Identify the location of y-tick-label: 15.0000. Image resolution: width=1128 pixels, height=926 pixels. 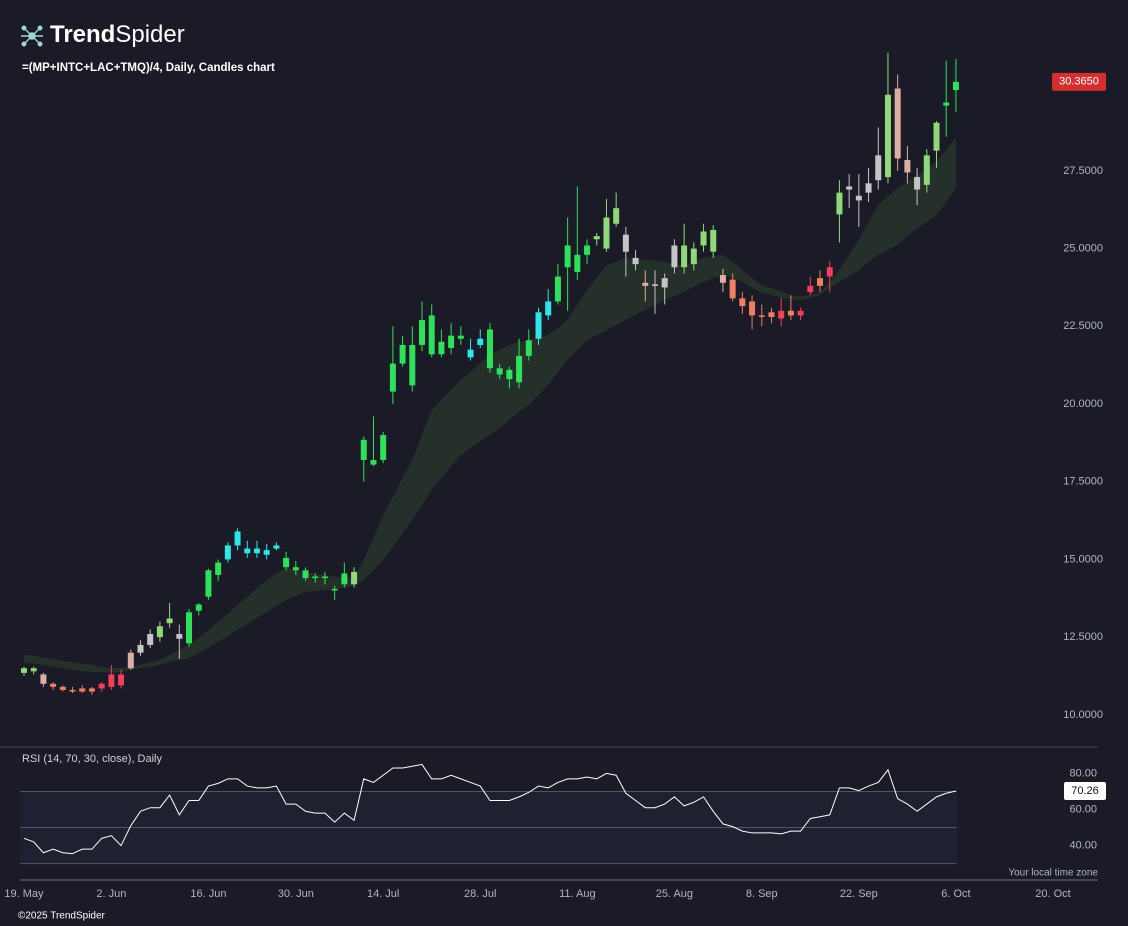
(1083, 559).